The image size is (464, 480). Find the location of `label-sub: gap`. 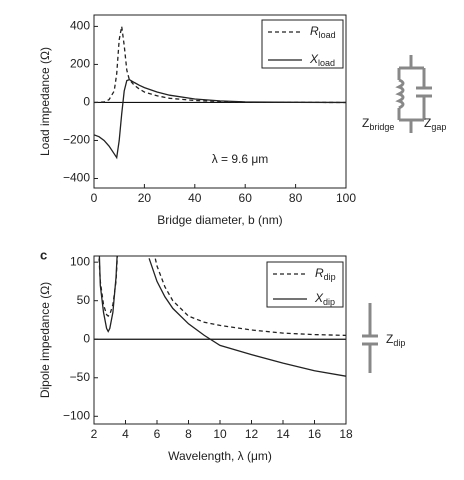

label-sub: gap is located at coordinates (438, 127).